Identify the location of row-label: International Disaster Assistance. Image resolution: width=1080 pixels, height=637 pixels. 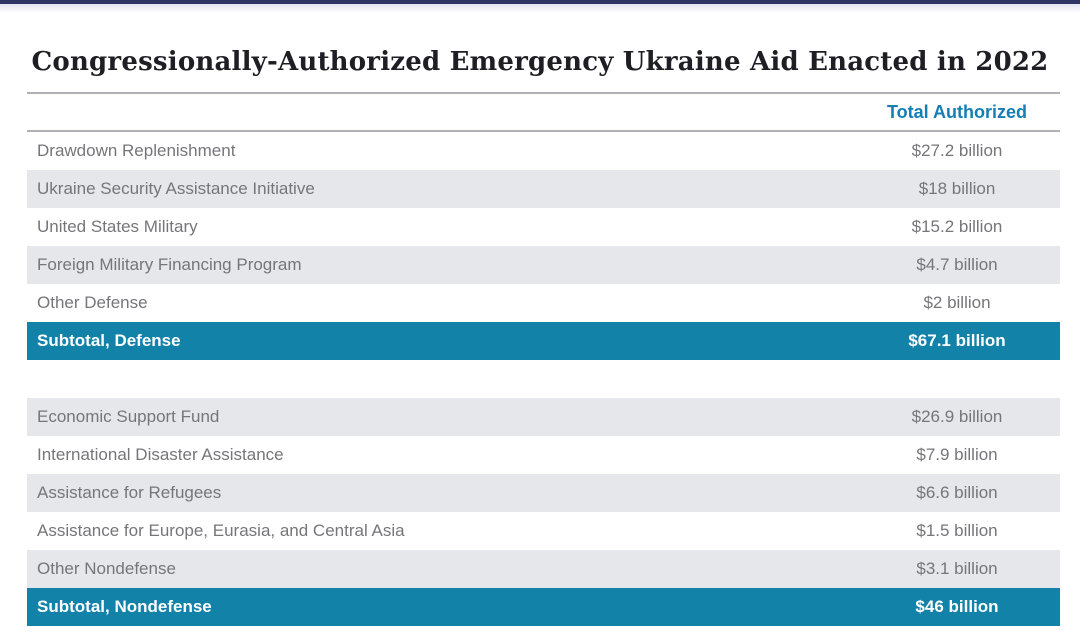
(160, 454).